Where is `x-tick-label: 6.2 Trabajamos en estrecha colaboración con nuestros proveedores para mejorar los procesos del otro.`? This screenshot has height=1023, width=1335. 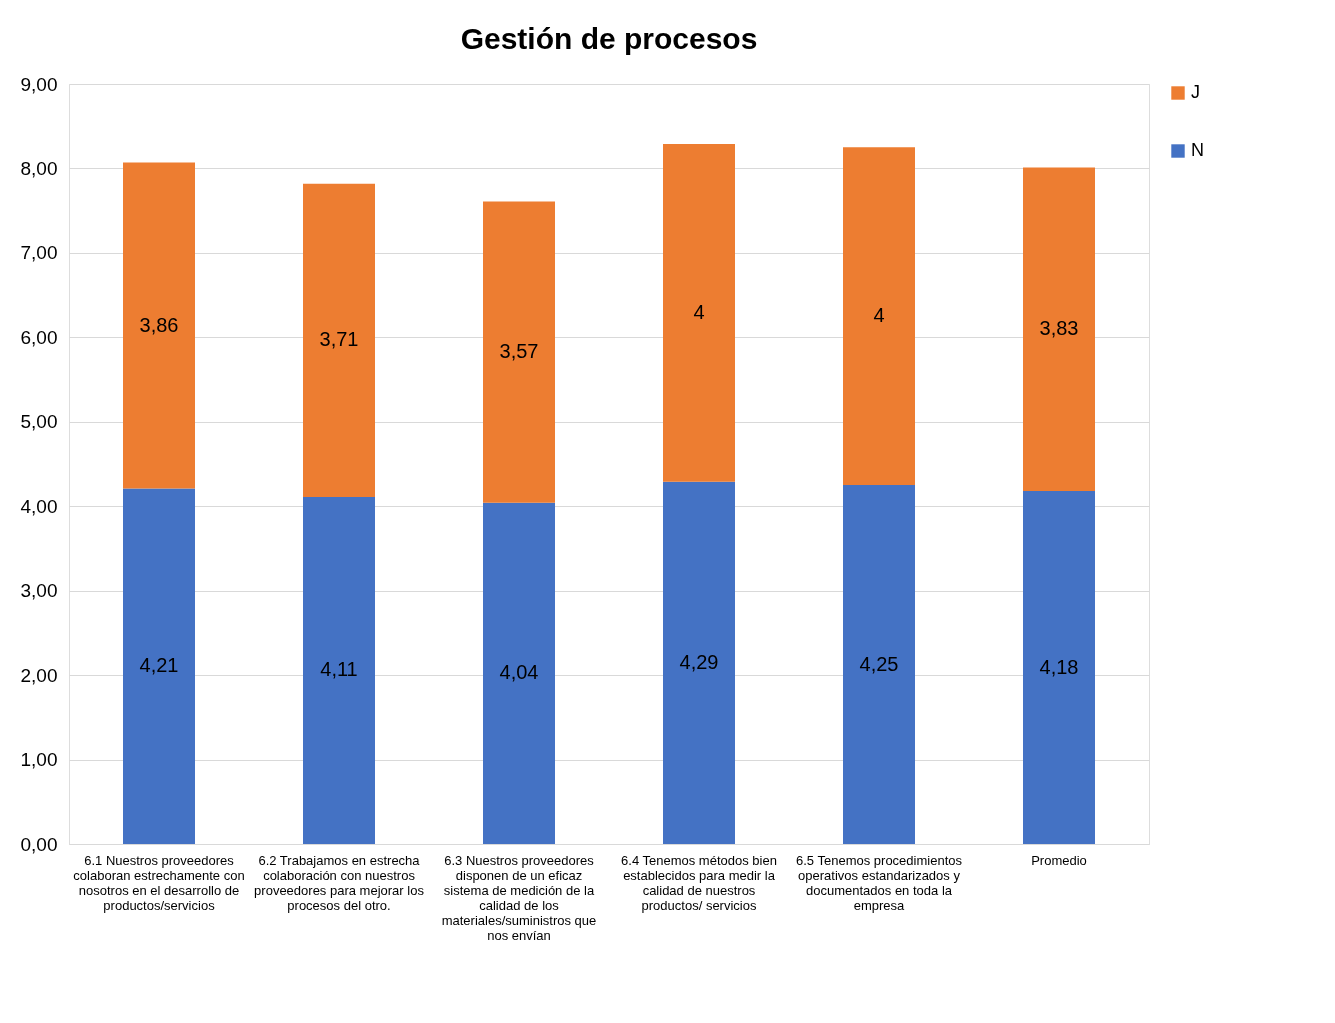
x-tick-label: 6.2 Trabajamos en estrecha colaboración con nuestros proveedores para mejorar los procesos del otro. is located at coordinates (339, 882).